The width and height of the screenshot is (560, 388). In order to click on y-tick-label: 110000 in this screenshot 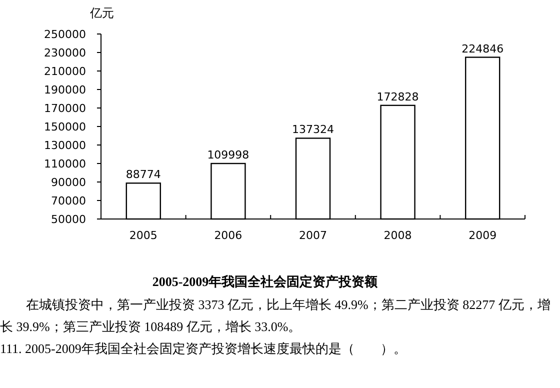, I will do `click(65, 163)`.